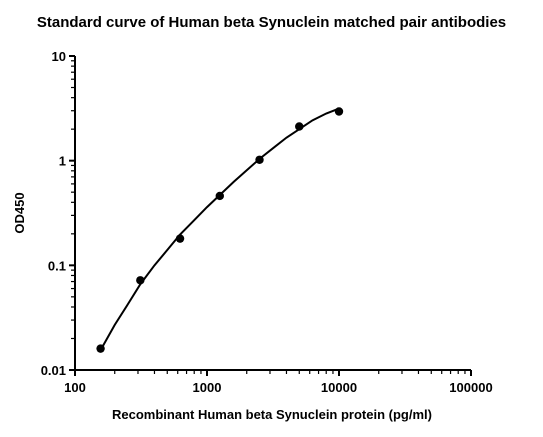 This screenshot has height=437, width=543. What do you see at coordinates (62, 161) in the screenshot?
I see `y-tick-label: 1` at bounding box center [62, 161].